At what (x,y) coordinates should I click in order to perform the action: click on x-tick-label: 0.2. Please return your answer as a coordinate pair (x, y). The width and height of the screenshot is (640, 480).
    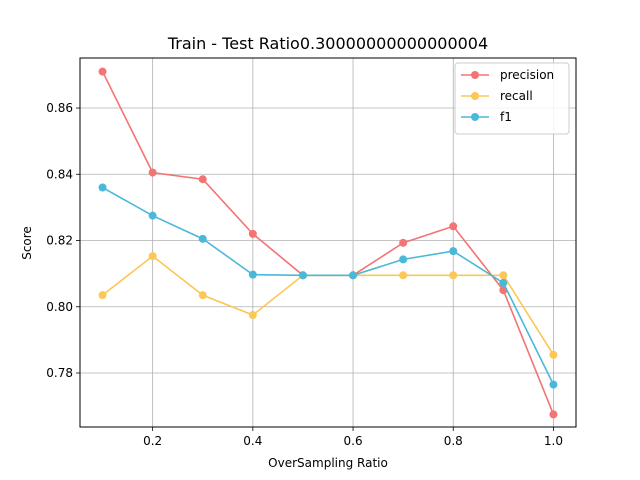
    Looking at the image, I should click on (152, 441).